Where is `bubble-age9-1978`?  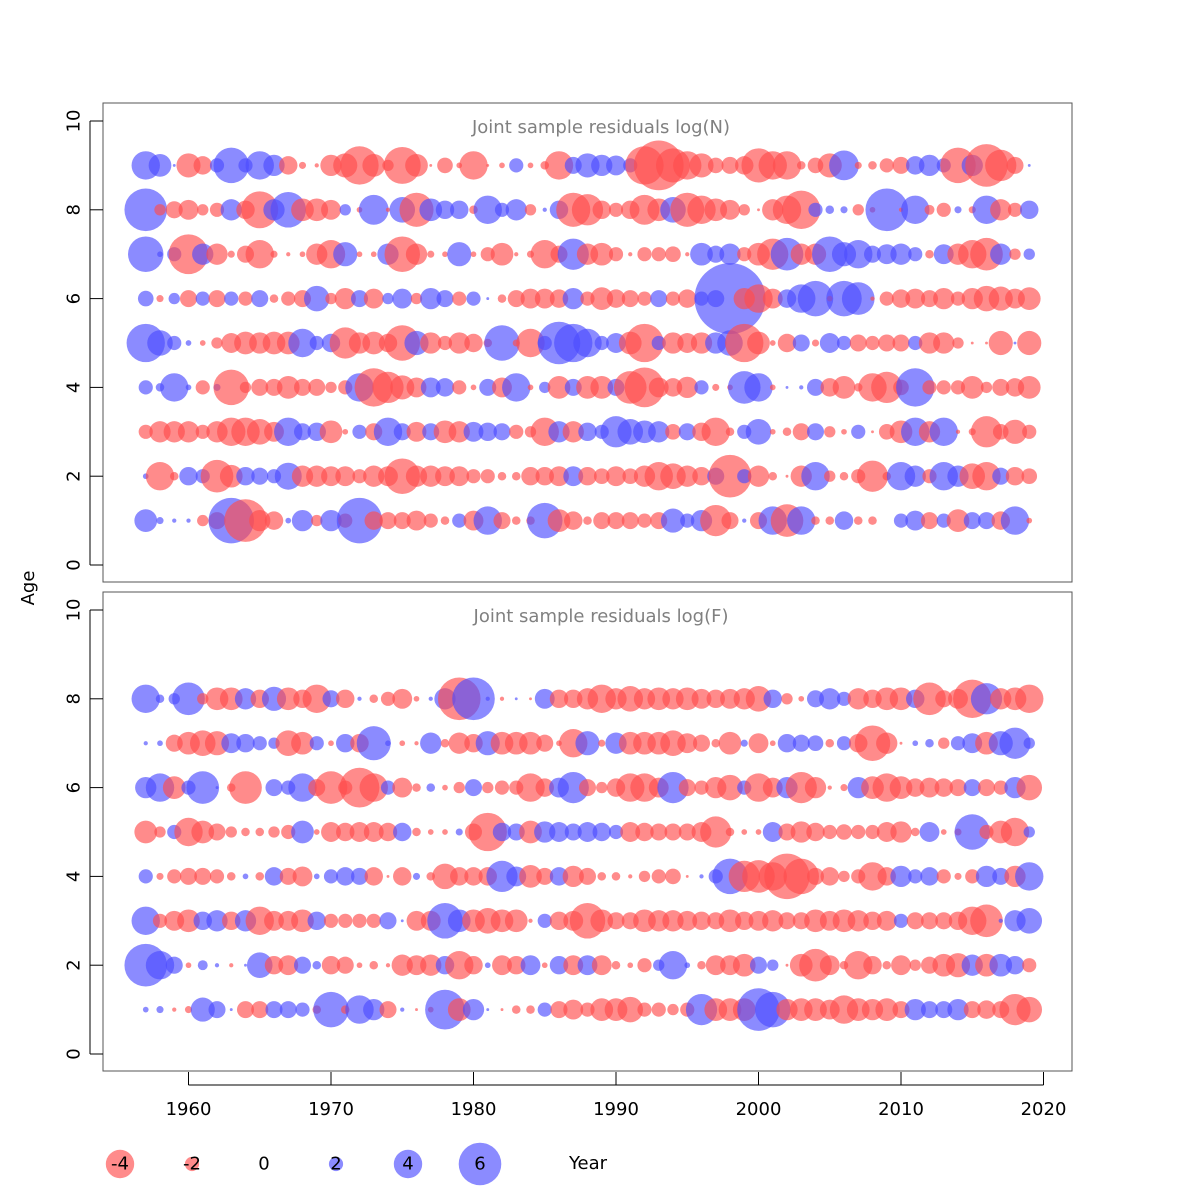
bubble-age9-1978 is located at coordinates (445, 165).